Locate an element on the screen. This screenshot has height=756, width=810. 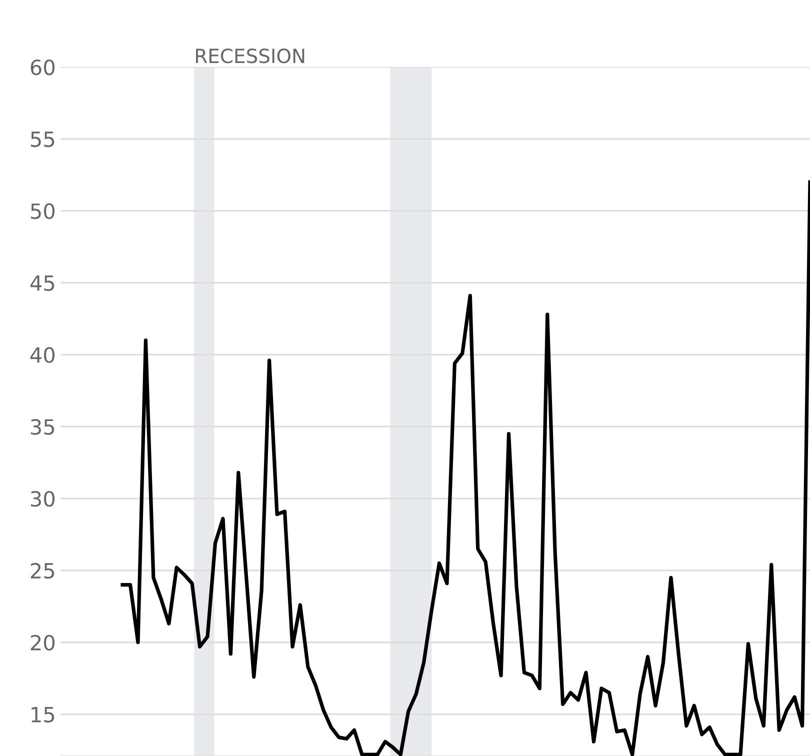
y-tick-label: 15 is located at coordinates (43, 714).